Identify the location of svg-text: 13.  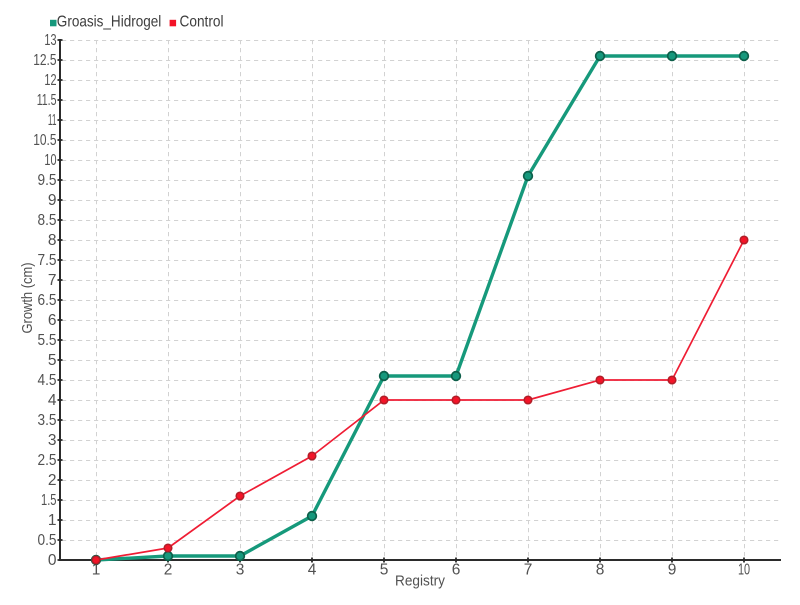
(50, 40).